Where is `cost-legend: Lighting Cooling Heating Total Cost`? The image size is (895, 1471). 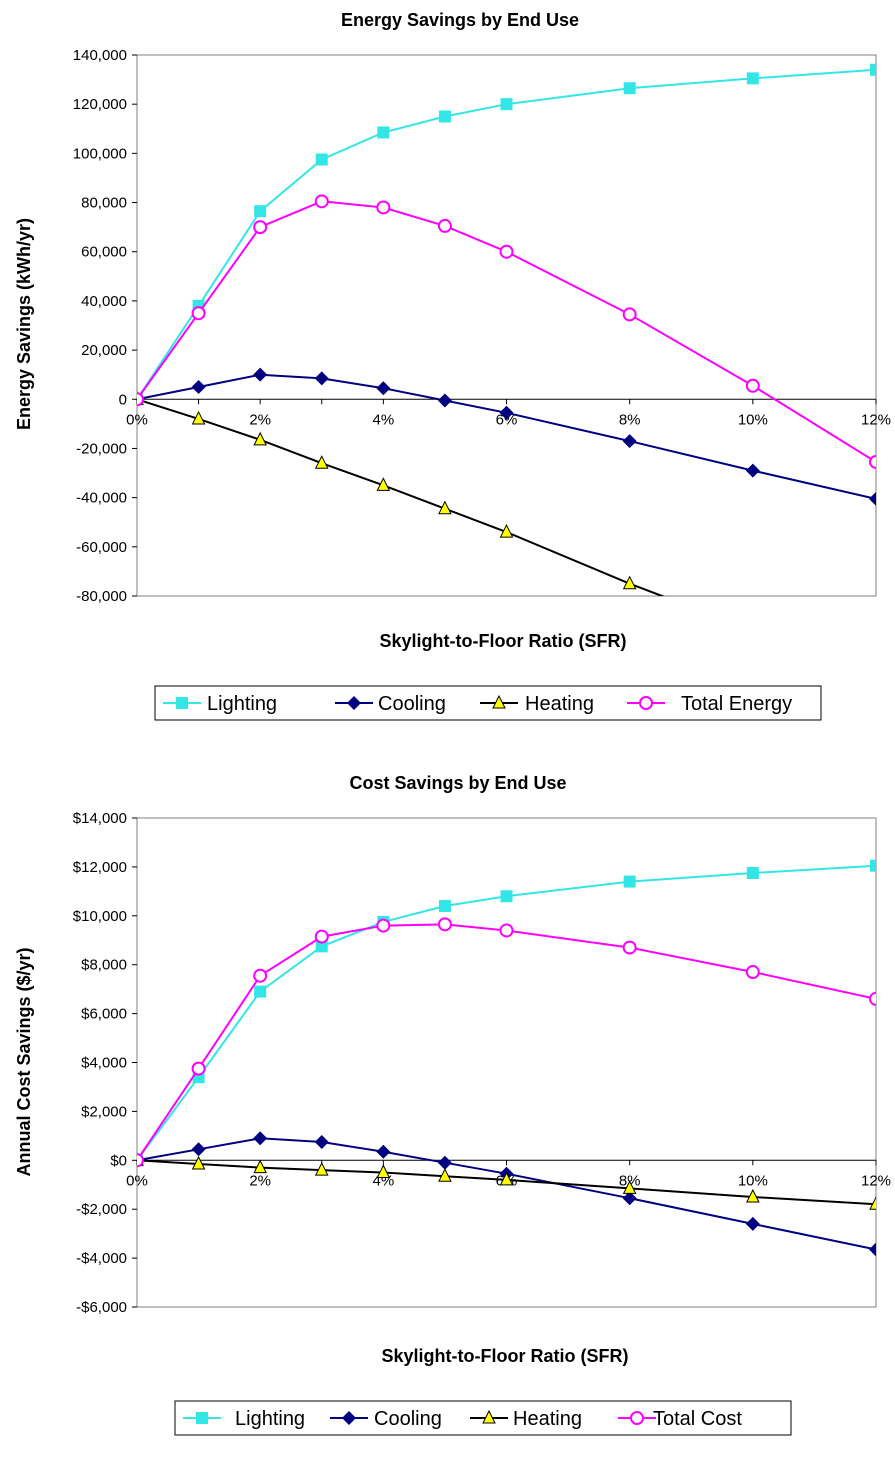 cost-legend: Lighting Cooling Heating Total Cost is located at coordinates (483, 1418).